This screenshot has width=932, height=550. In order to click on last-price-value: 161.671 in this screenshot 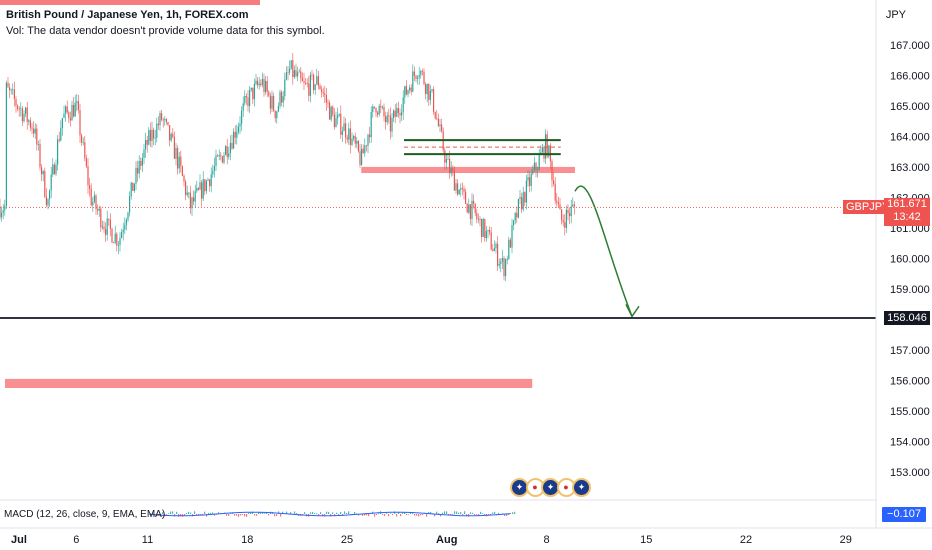, I will do `click(907, 204)`.